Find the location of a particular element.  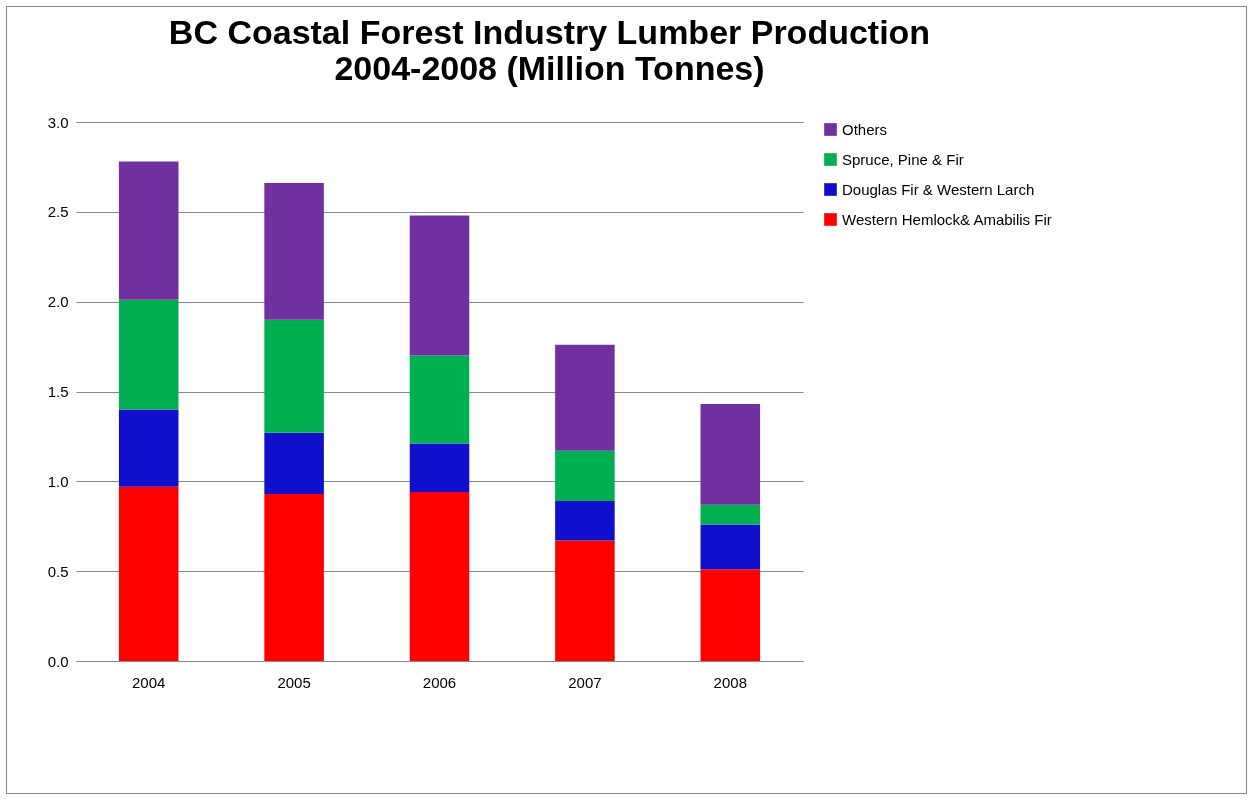

y-tick-label: 2.5 is located at coordinates (58, 212).